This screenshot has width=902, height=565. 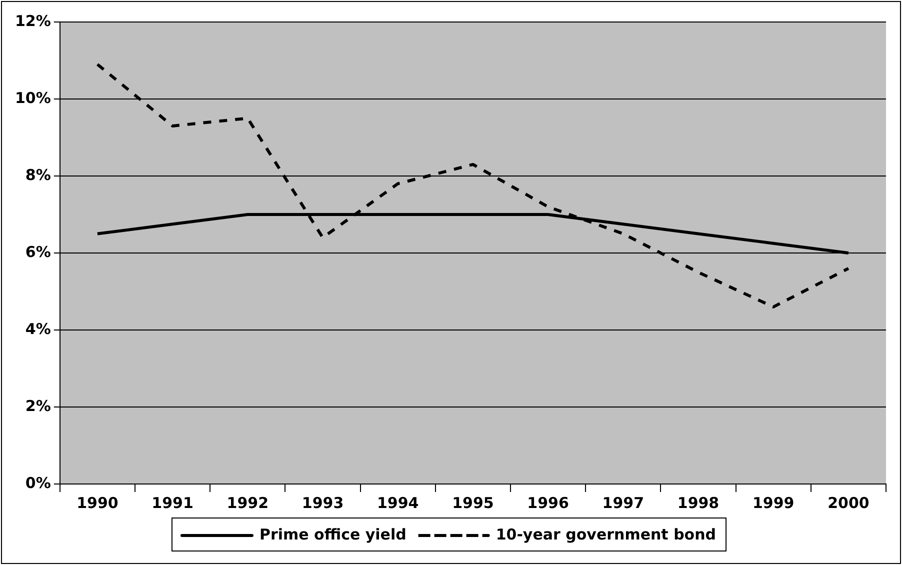 What do you see at coordinates (38, 175) in the screenshot?
I see `y-tick-label: 8%` at bounding box center [38, 175].